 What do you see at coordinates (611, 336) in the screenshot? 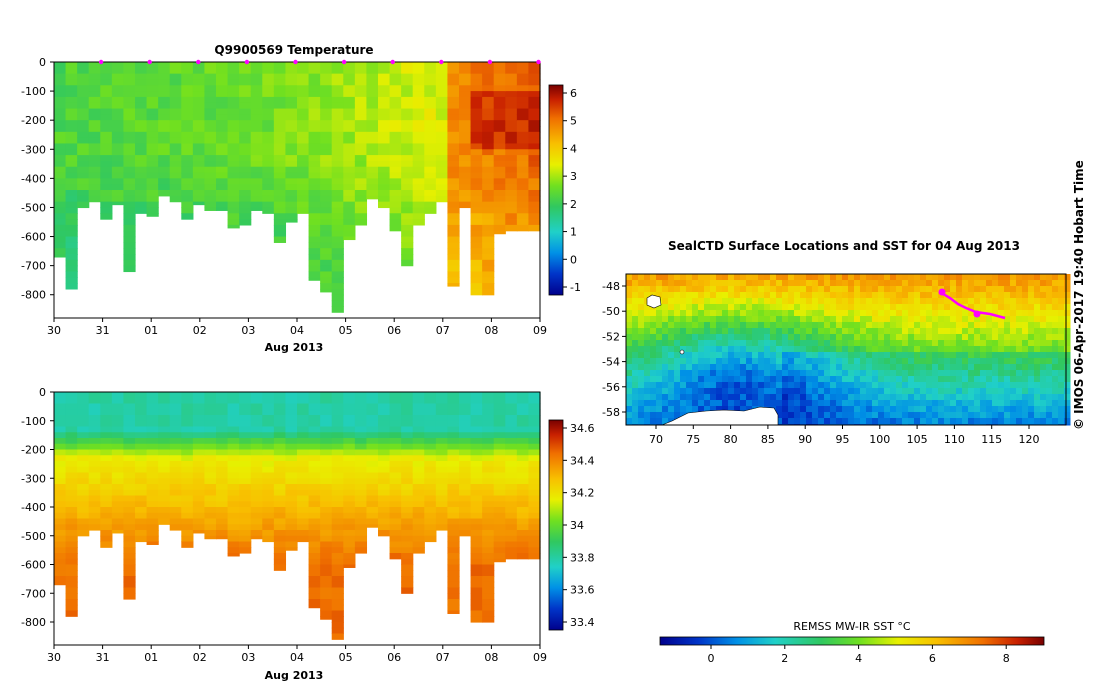
I see `latitude-tick-label: -52` at bounding box center [611, 336].